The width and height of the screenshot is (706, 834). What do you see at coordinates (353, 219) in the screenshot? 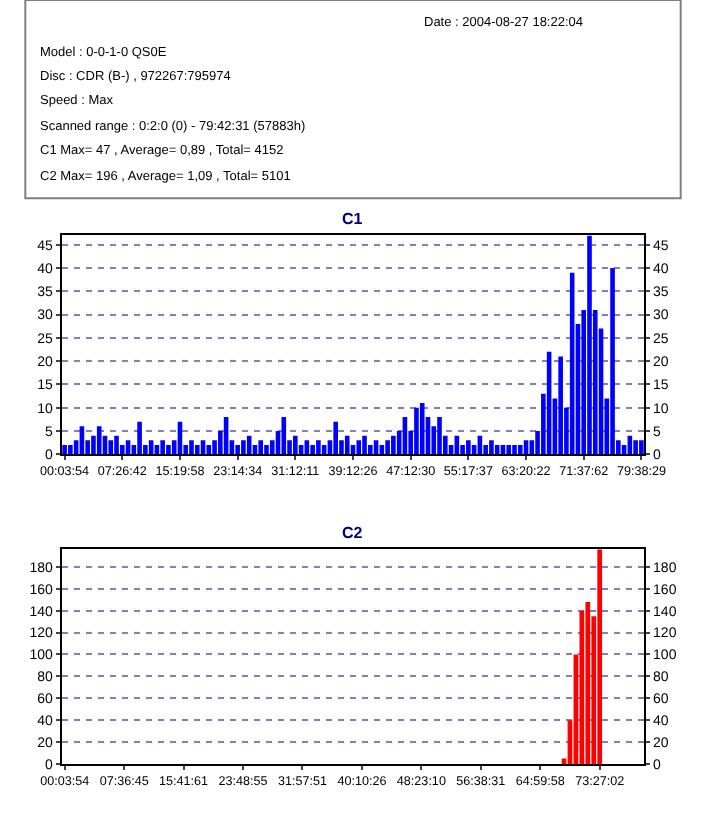
I see `chart-title: C1` at bounding box center [353, 219].